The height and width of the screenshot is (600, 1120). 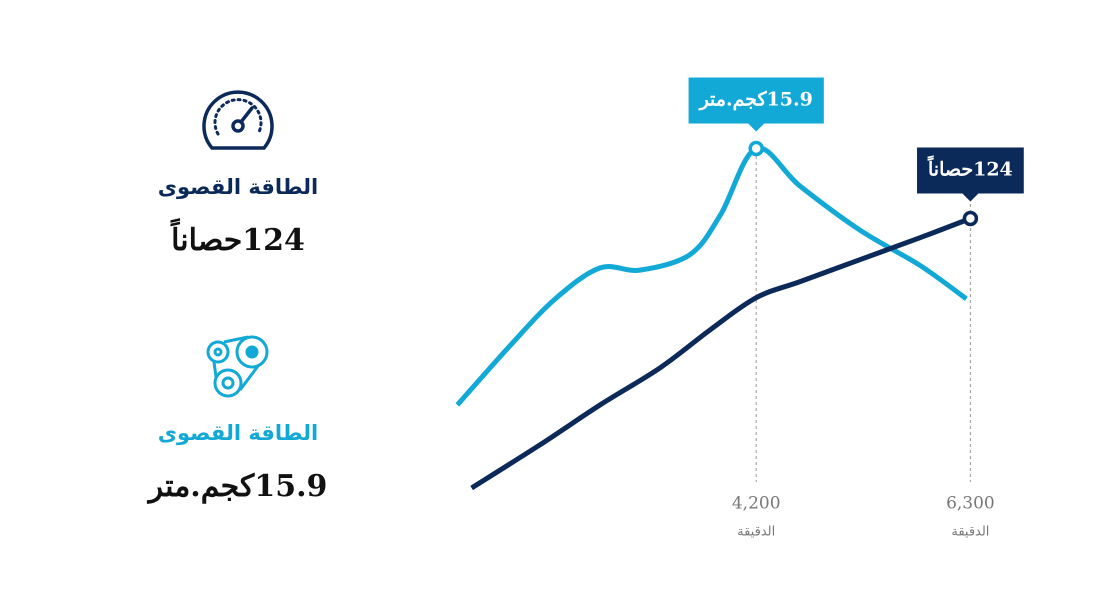 What do you see at coordinates (970, 167) in the screenshot?
I see `data-label: 124حصاناً` at bounding box center [970, 167].